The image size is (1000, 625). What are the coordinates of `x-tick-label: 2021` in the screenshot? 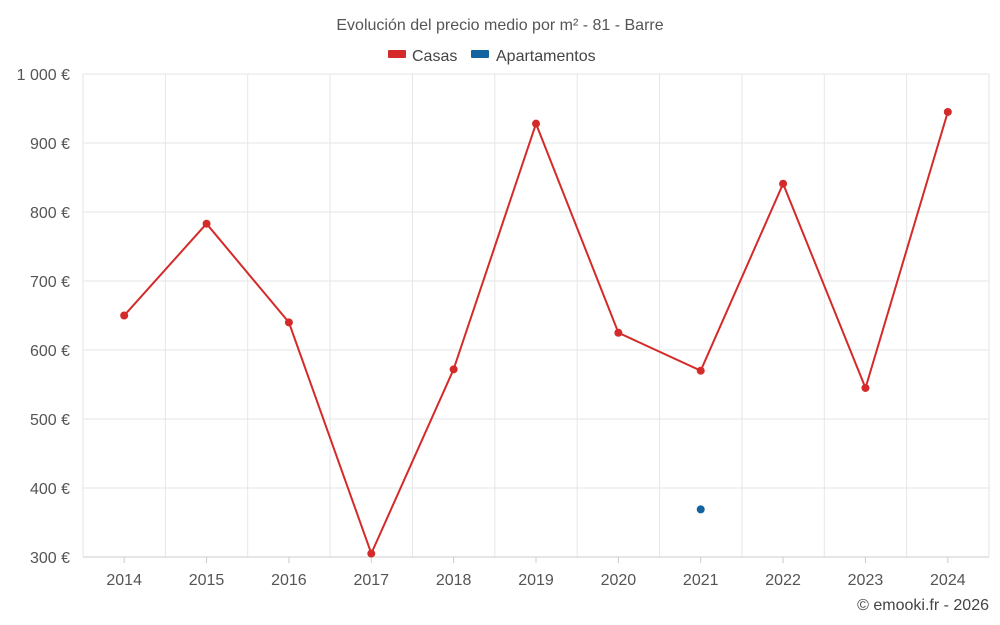 It's located at (701, 580).